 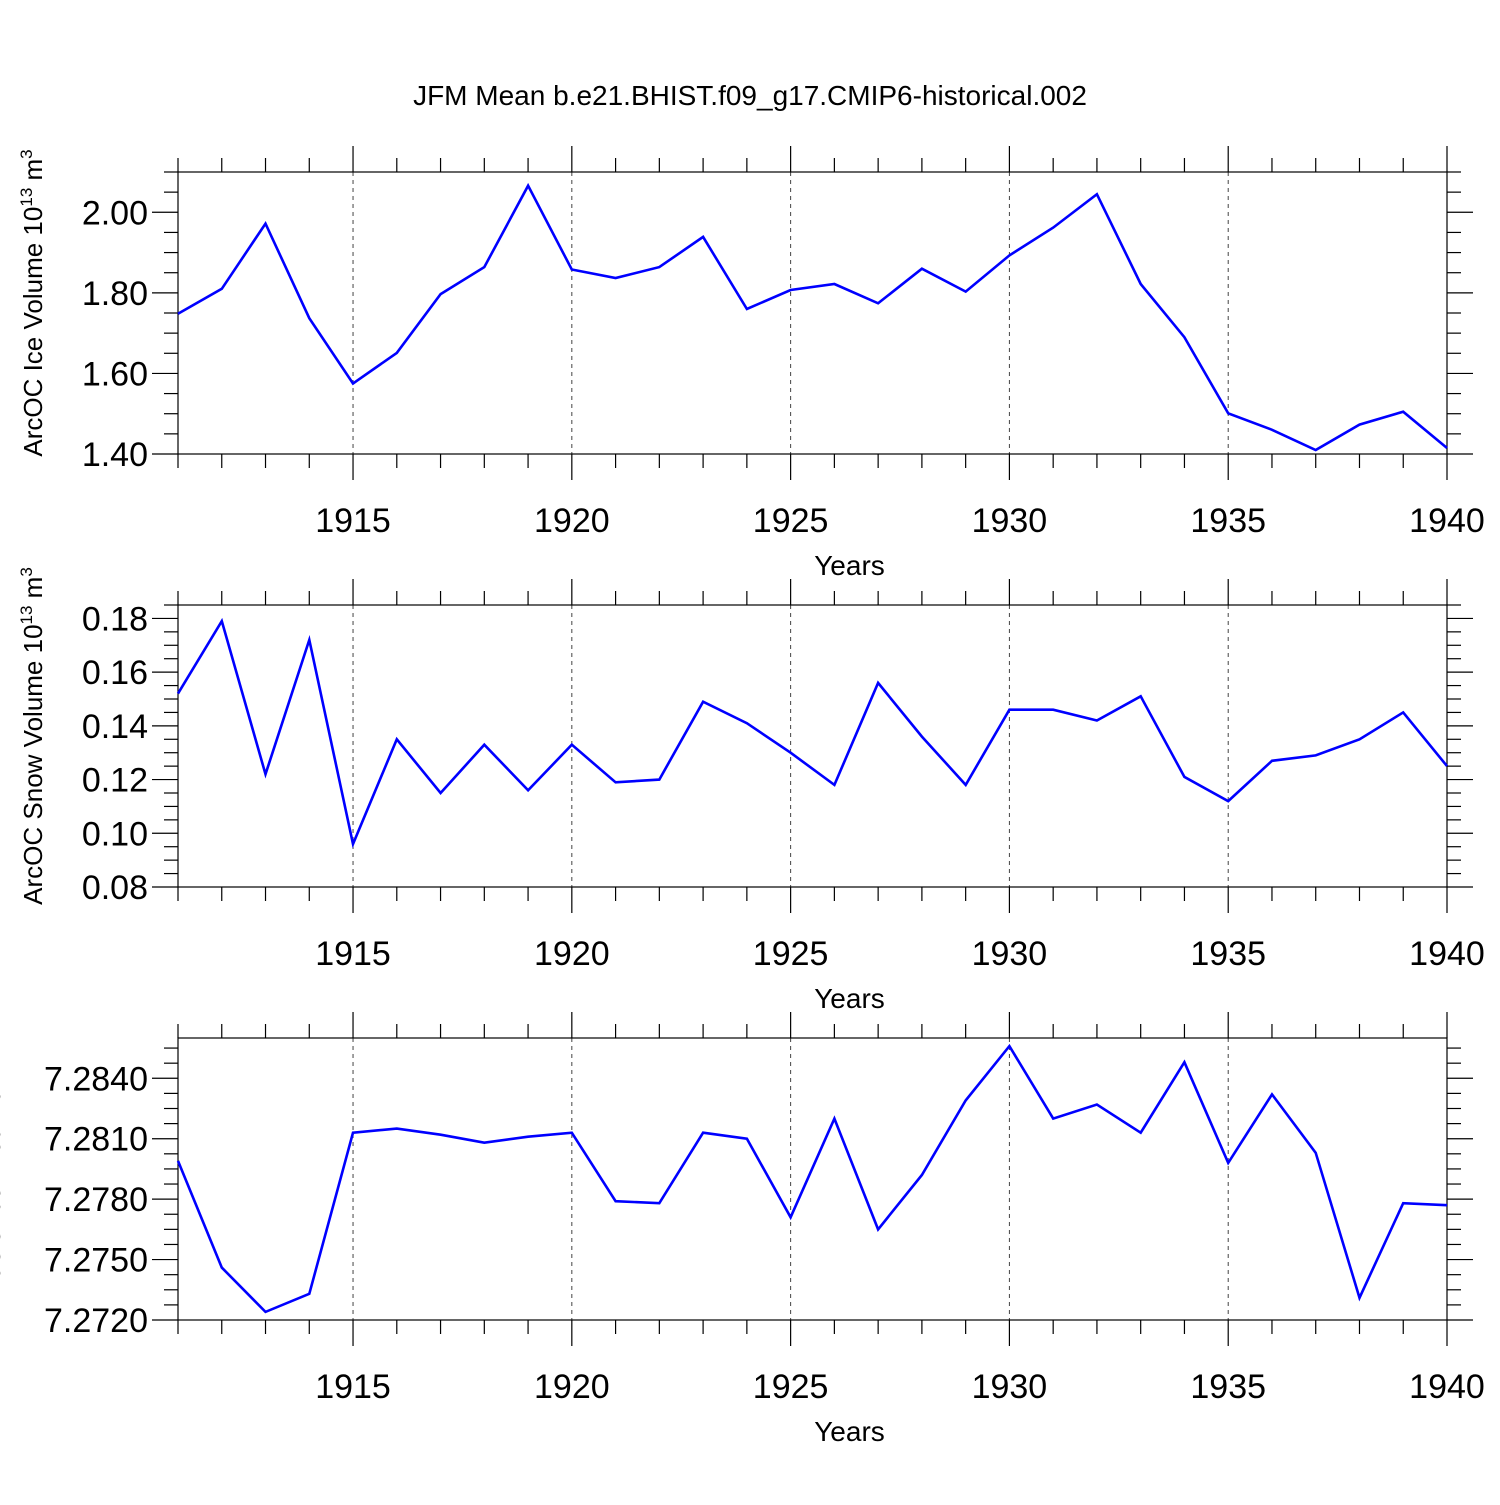 I want to click on y-tick-label: 7.2810, so click(x=96, y=1140).